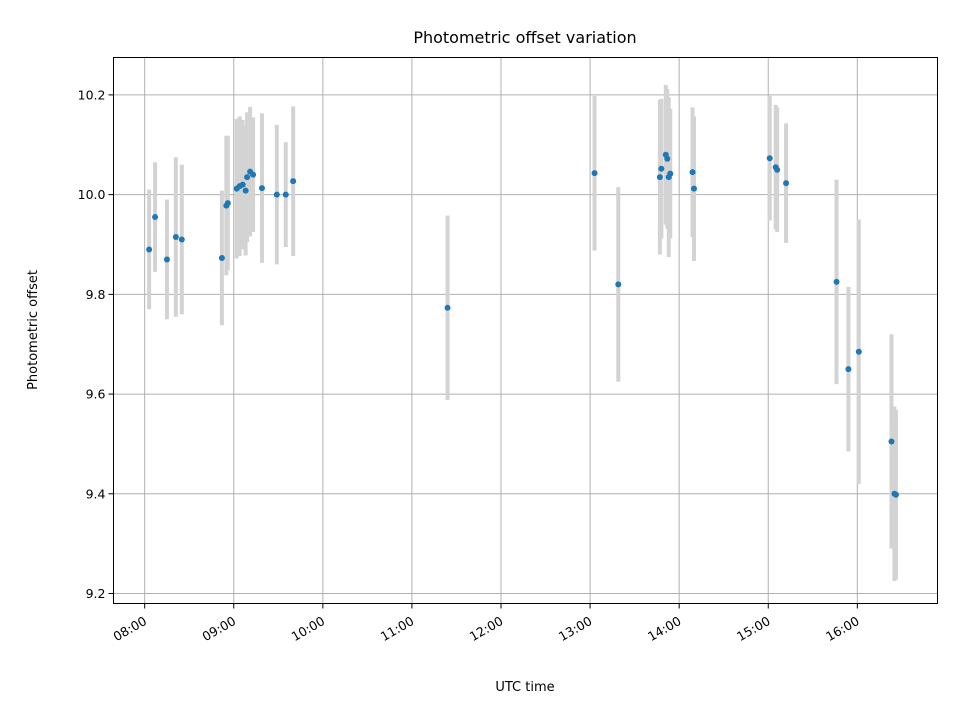 This screenshot has height=720, width=960. I want to click on y-axis-label: Photometric offset, so click(33, 330).